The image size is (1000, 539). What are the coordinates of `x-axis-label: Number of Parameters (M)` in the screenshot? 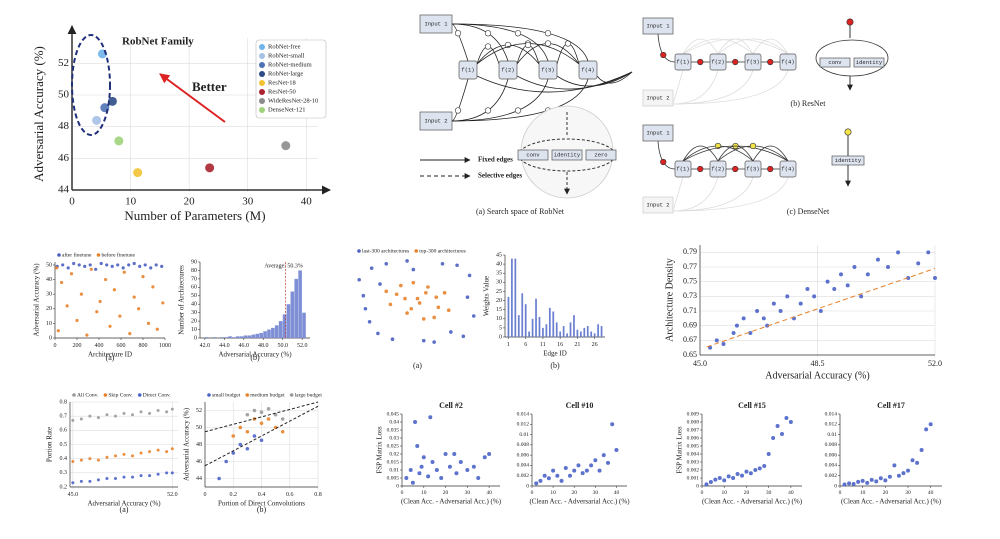 It's located at (194, 215).